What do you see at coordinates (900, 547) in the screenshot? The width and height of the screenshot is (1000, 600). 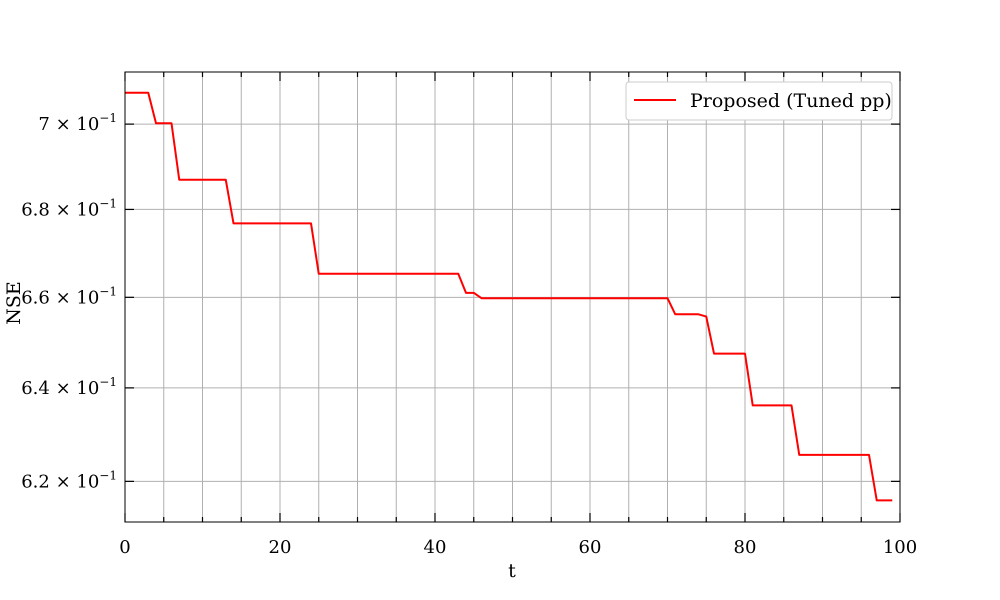 I see `x-tick-label: 100` at bounding box center [900, 547].